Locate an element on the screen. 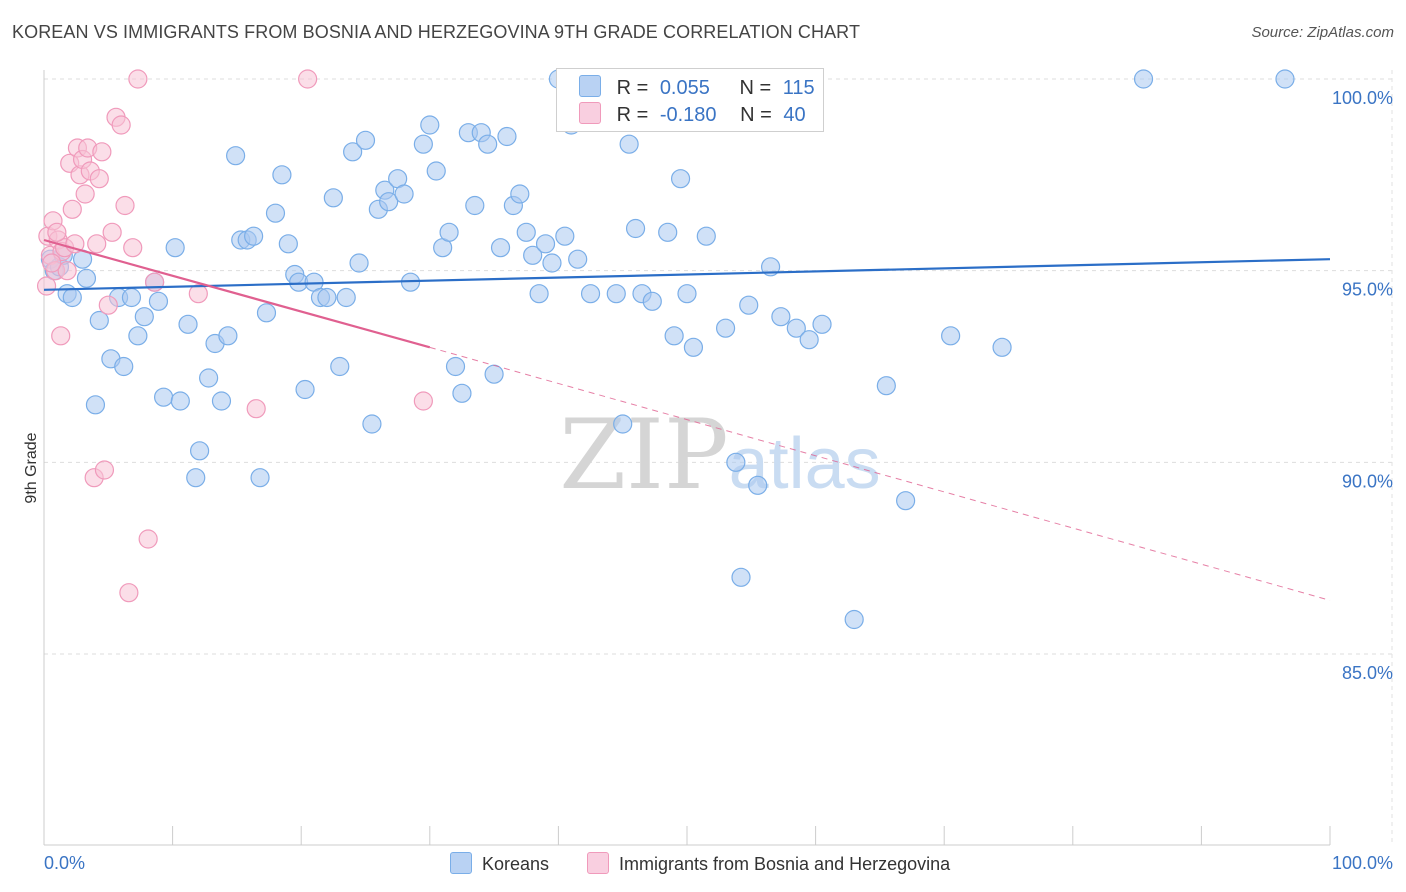 This screenshot has height=892, width=1406. bottom-legend-koreans: Koreans is located at coordinates (499, 863).